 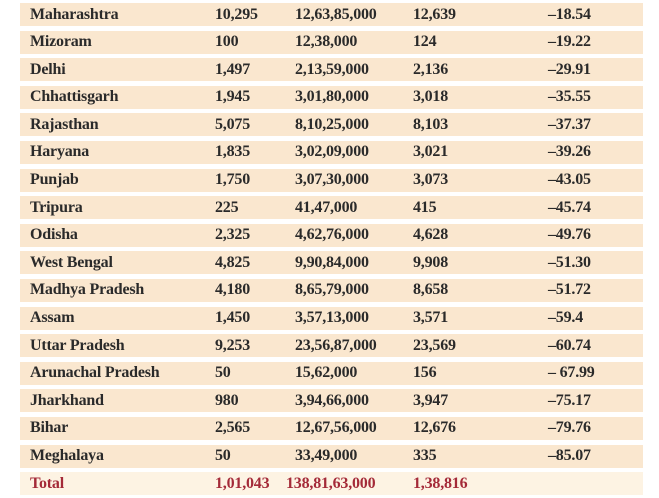 I want to click on value-2: 2,13,59,000, so click(x=332, y=69).